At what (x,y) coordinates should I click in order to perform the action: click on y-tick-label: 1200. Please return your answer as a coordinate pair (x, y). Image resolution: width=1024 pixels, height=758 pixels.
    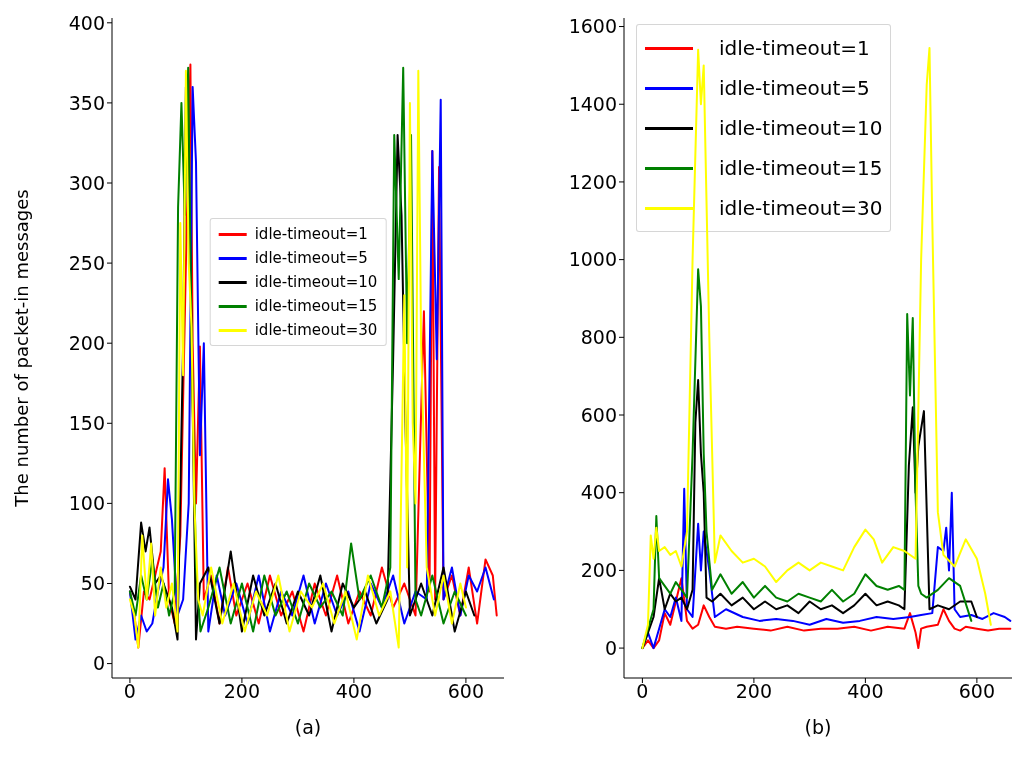
    Looking at the image, I should click on (592, 181).